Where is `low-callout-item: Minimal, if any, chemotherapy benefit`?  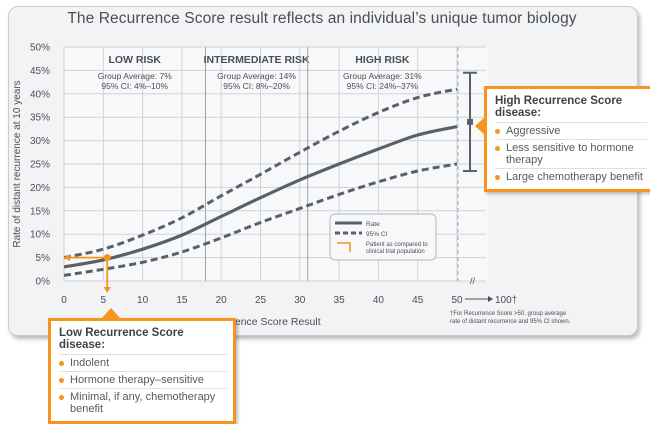 low-callout-item: Minimal, if any, chemotherapy benefit is located at coordinates (143, 402).